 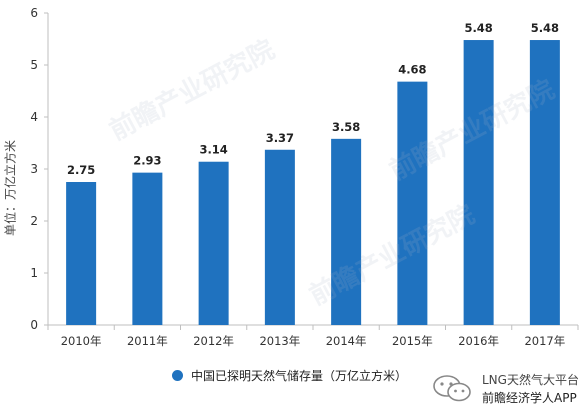 What do you see at coordinates (147, 341) in the screenshot?
I see `x-tick-label: 2011年` at bounding box center [147, 341].